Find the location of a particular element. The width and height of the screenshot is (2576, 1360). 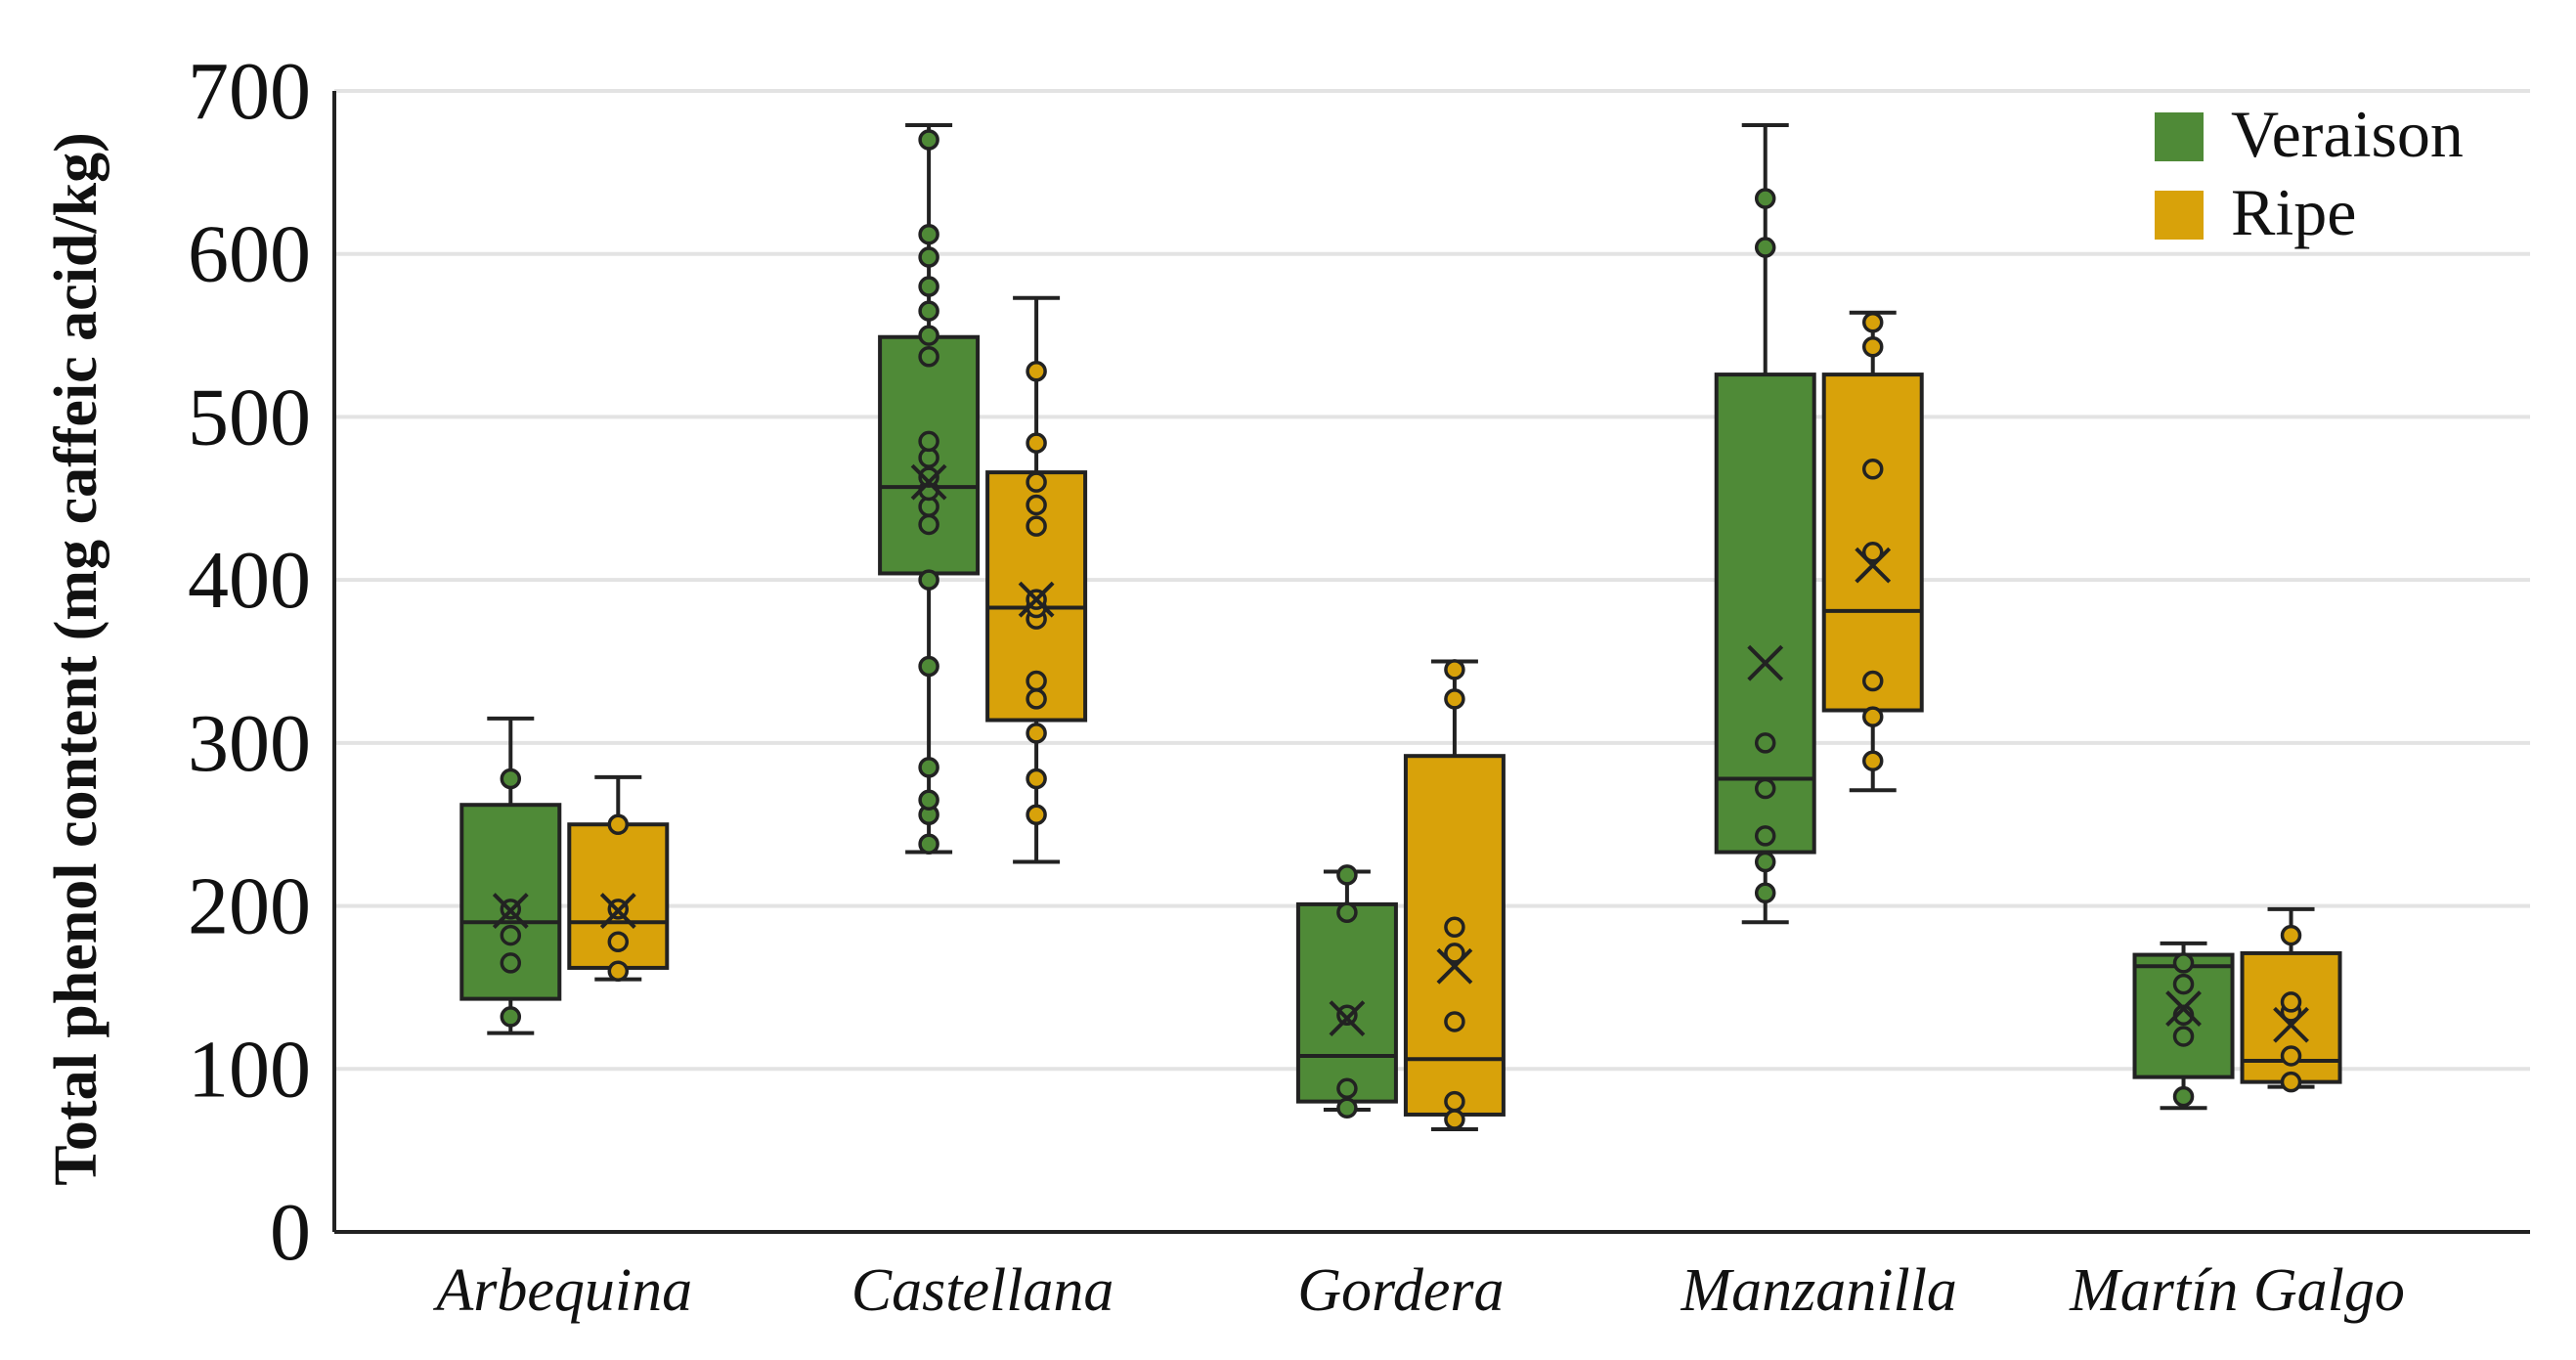

x-category-label: Martín Galgo is located at coordinates (2237, 1290).